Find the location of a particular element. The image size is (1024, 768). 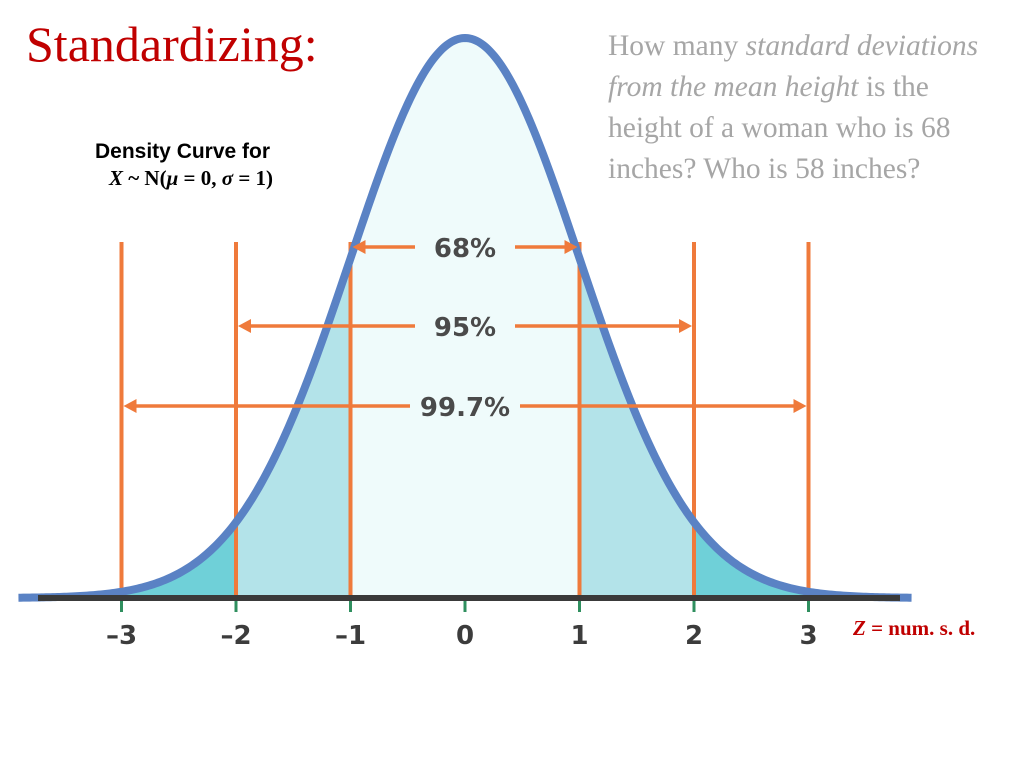

caption-mu-symbol: μ is located at coordinates (172, 178).